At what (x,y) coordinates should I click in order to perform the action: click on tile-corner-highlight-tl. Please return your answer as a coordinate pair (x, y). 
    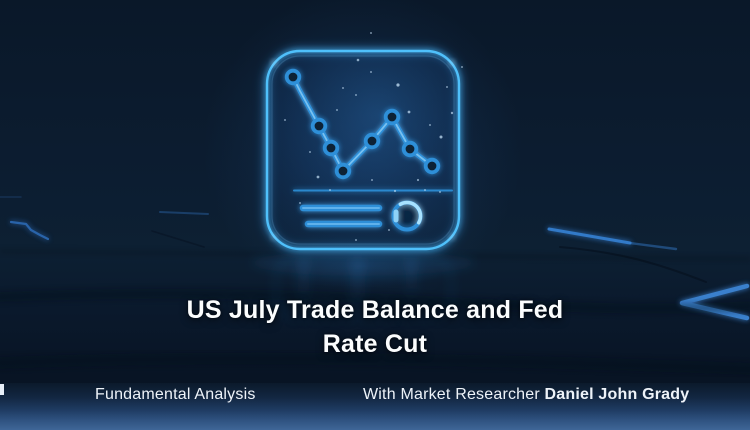
    Looking at the image, I should click on (274, 63).